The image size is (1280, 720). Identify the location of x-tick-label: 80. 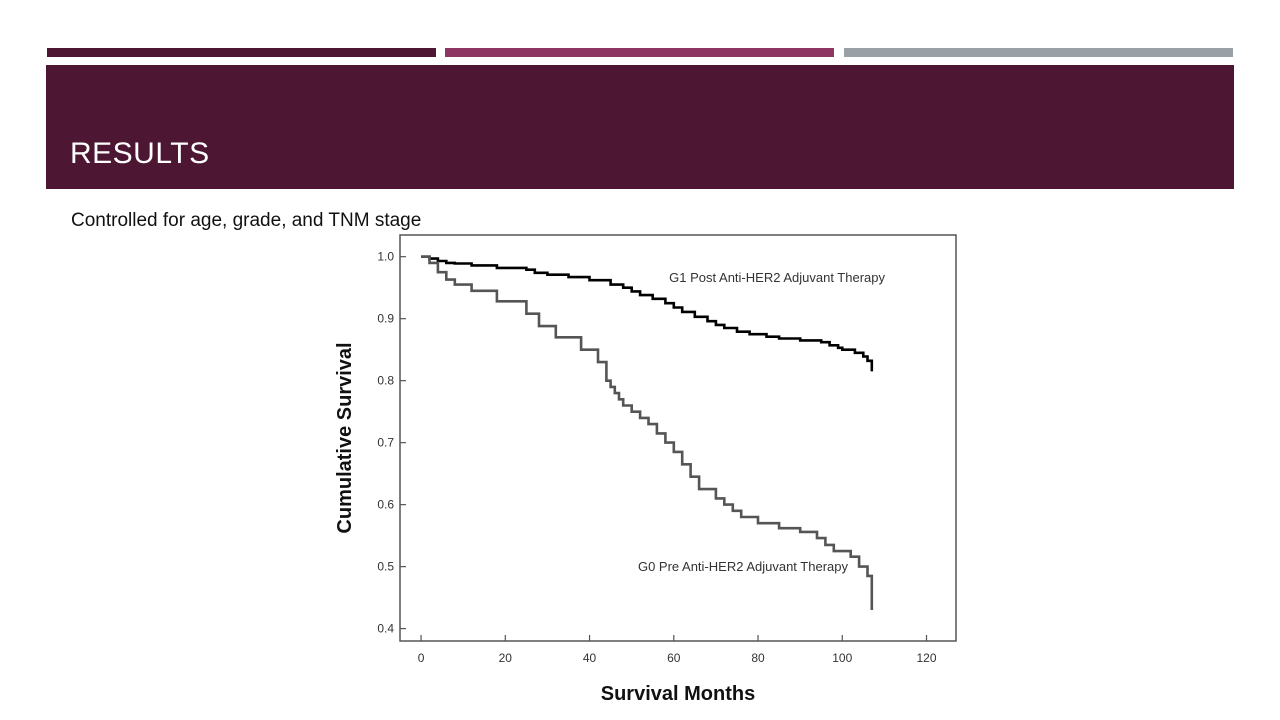
(758, 658).